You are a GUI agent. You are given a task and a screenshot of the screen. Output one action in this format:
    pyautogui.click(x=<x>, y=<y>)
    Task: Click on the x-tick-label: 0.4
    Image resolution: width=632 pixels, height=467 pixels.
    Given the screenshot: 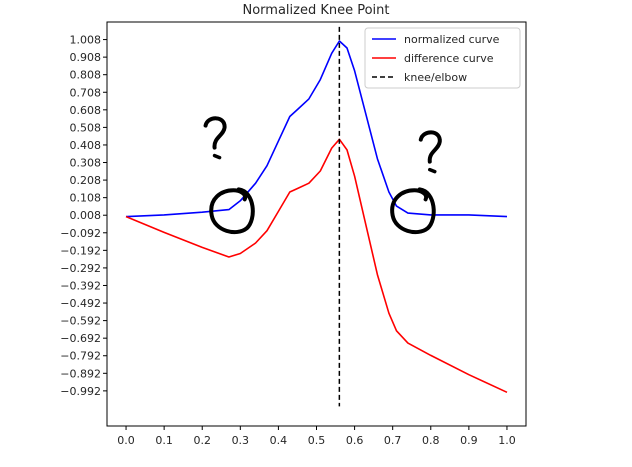 What is the action you would take?
    pyautogui.click(x=279, y=440)
    